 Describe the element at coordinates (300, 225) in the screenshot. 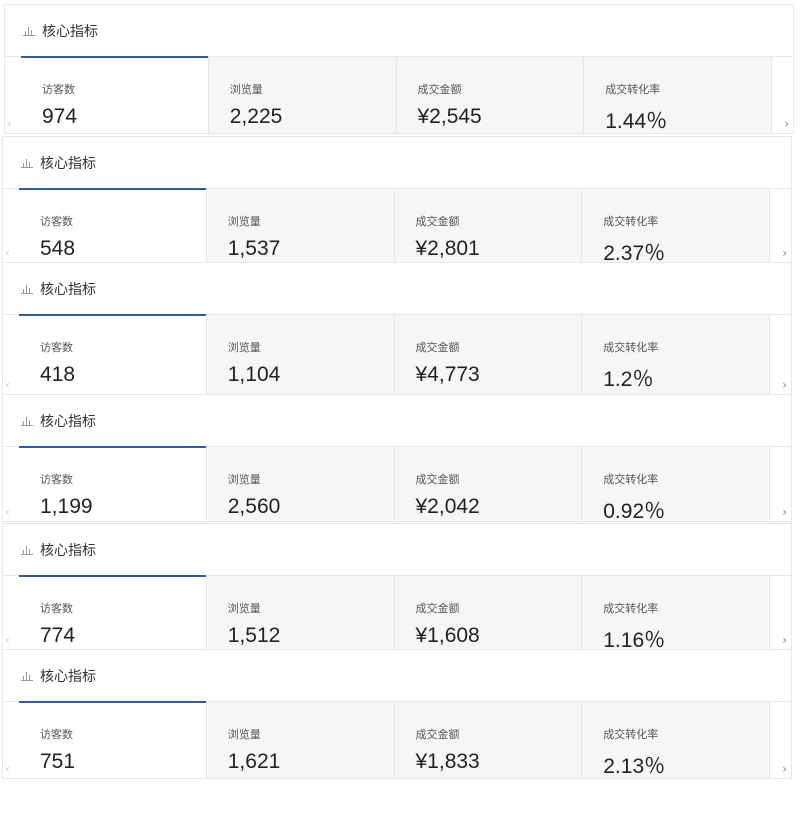

I see `metric-card: 浏览量 1,537` at that location.